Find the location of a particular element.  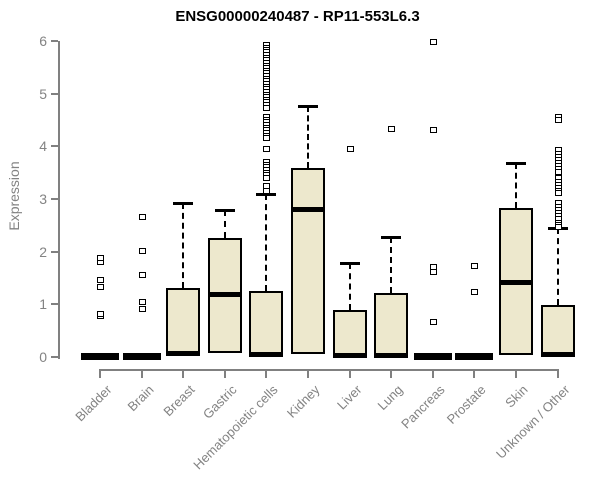

y-axis-line is located at coordinates (59, 199).